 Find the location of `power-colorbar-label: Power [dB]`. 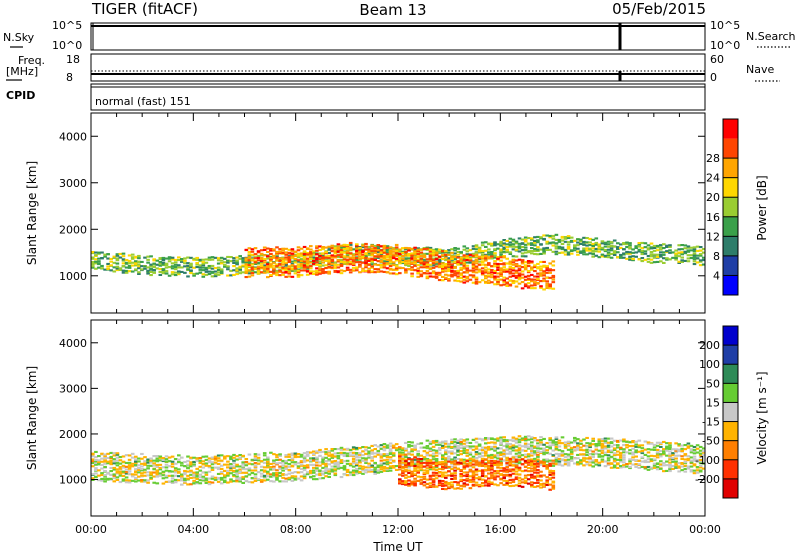

power-colorbar-label: Power [dB] is located at coordinates (762, 207).